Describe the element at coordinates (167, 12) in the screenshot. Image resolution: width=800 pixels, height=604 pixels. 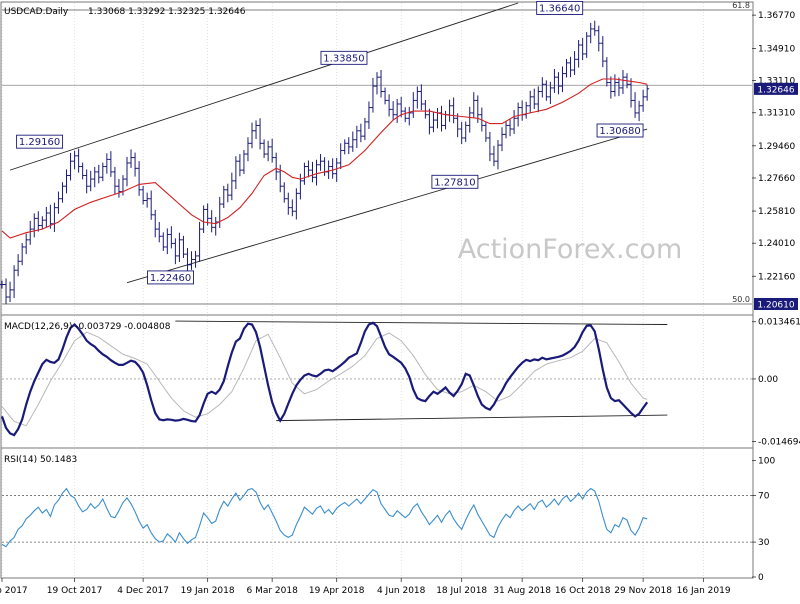
I see `price-header-ohlc: 1.33068 1.33292 1.32325 1.32646` at that location.